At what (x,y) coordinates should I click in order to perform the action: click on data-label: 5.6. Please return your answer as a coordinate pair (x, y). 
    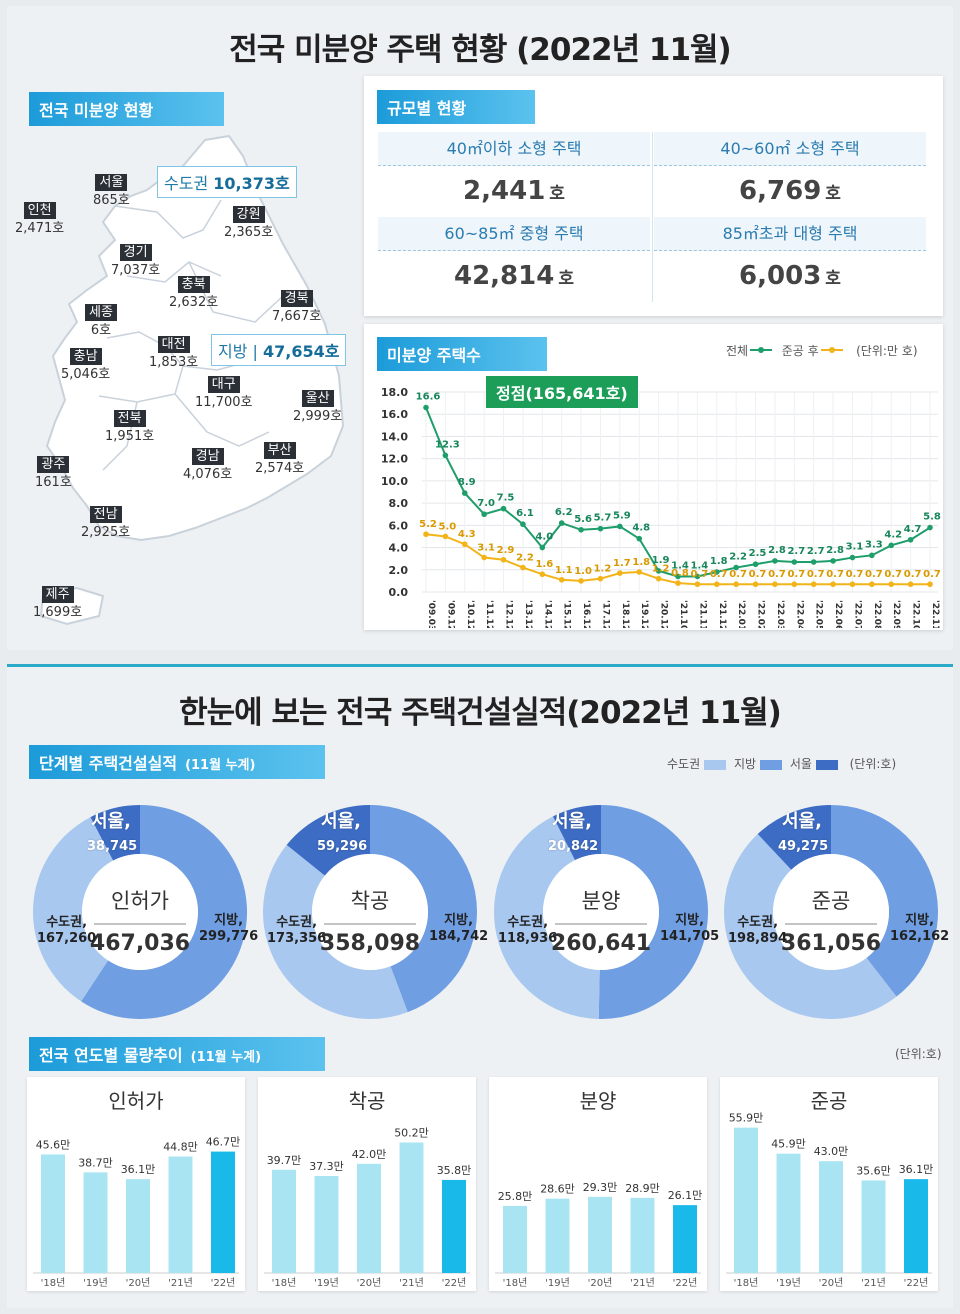
    Looking at the image, I should click on (583, 519).